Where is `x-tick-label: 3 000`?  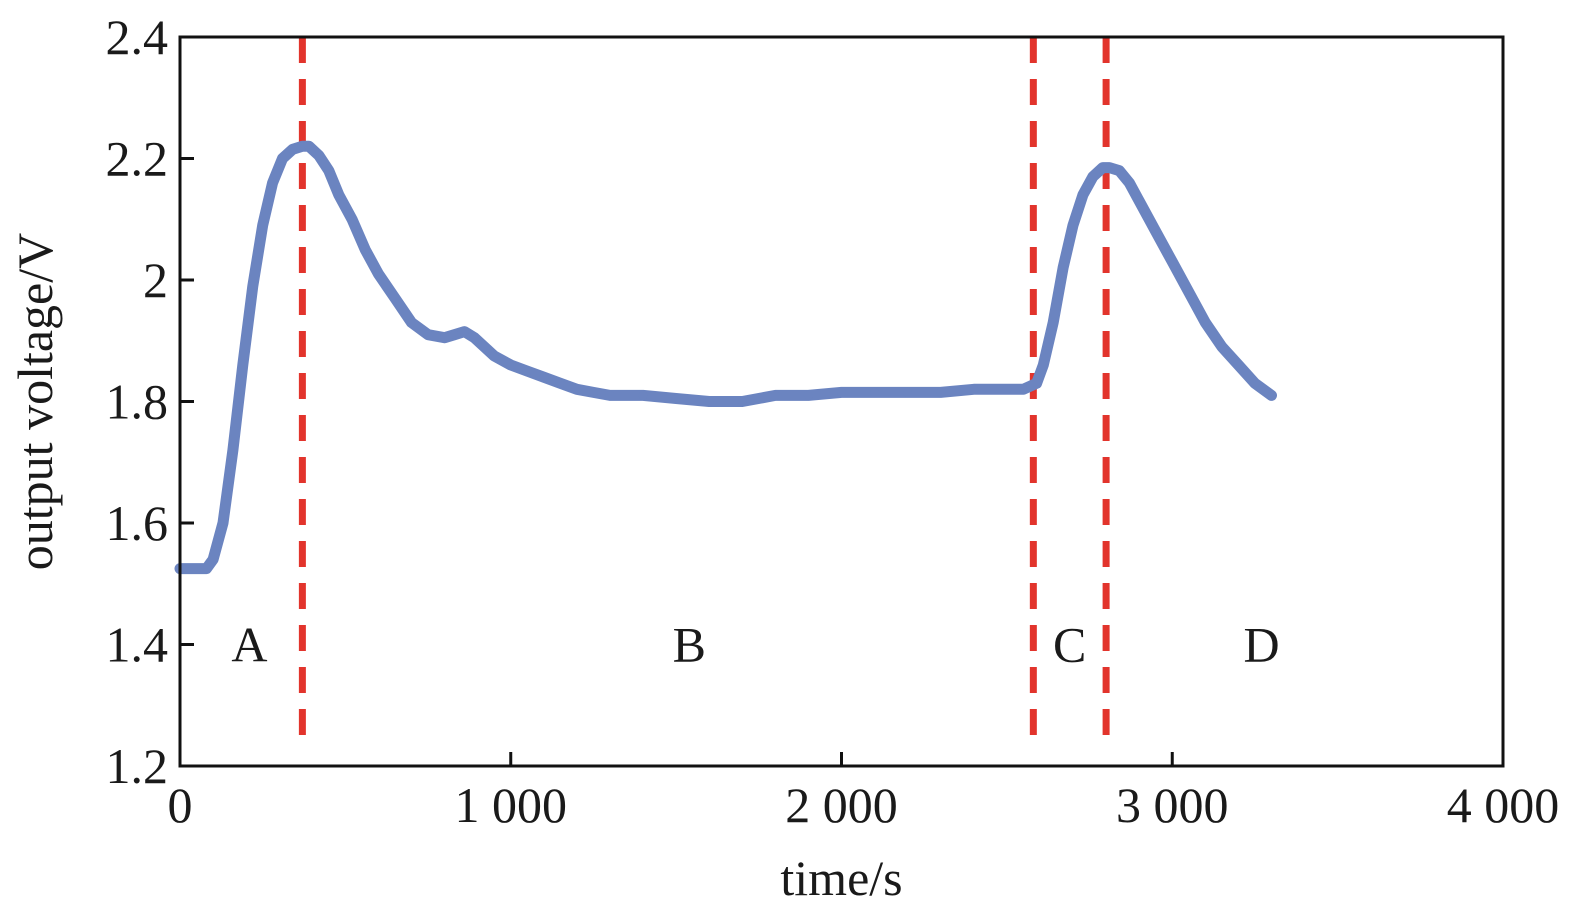
x-tick-label: 3 000 is located at coordinates (1172, 805).